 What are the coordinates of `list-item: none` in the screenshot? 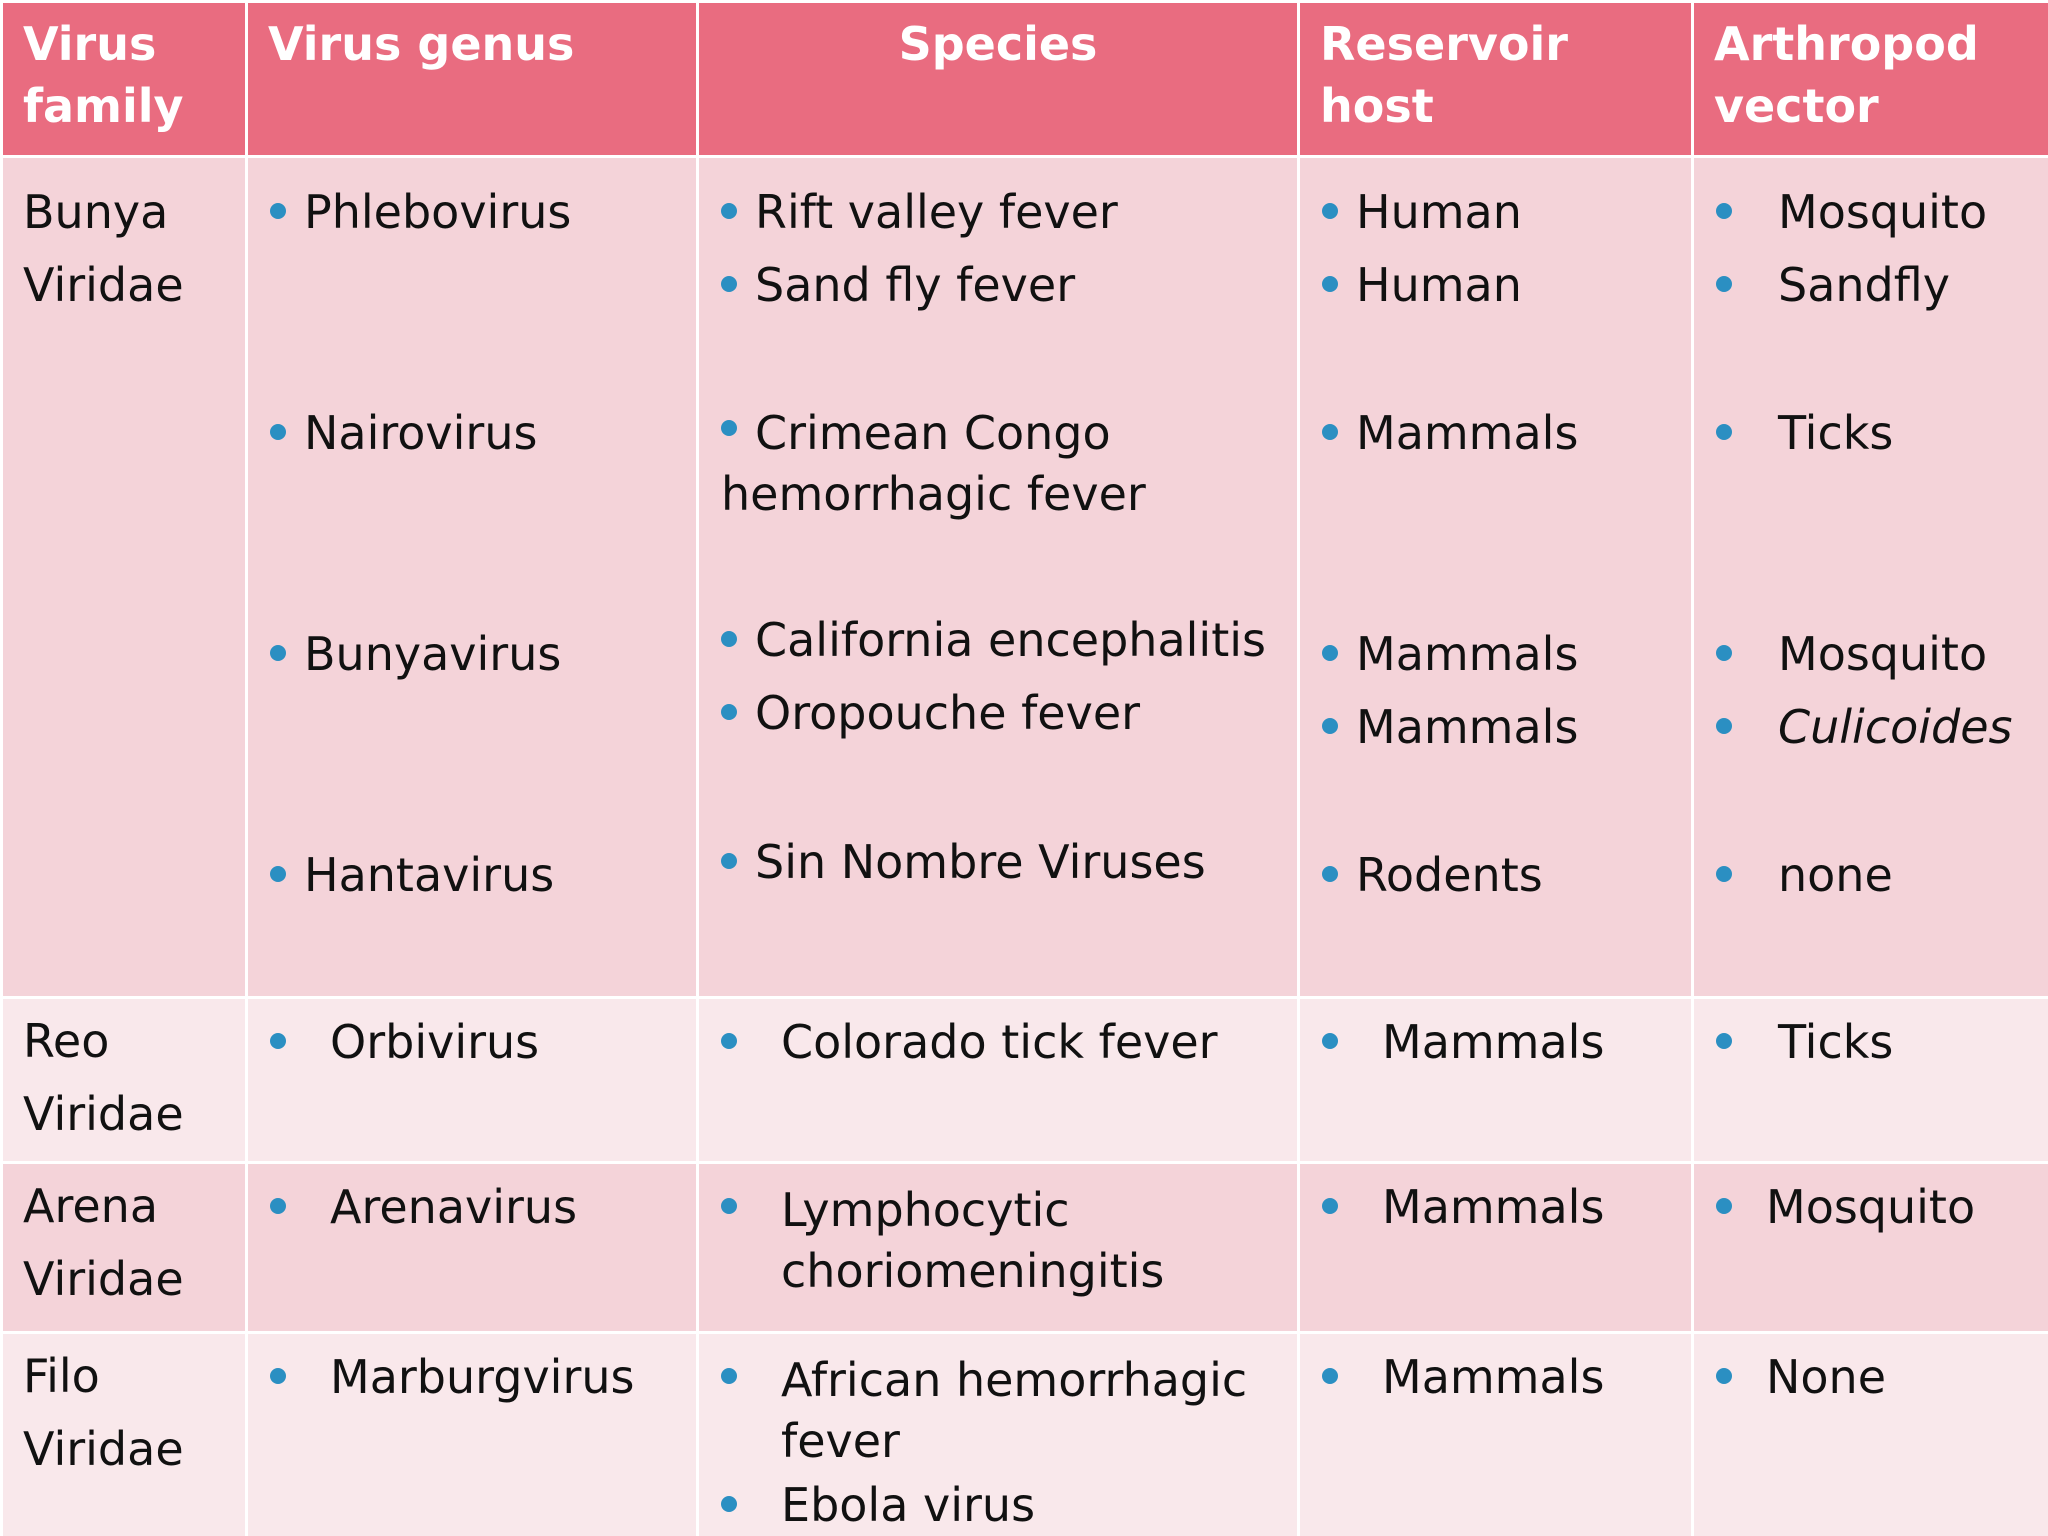 It's located at (1877, 875).